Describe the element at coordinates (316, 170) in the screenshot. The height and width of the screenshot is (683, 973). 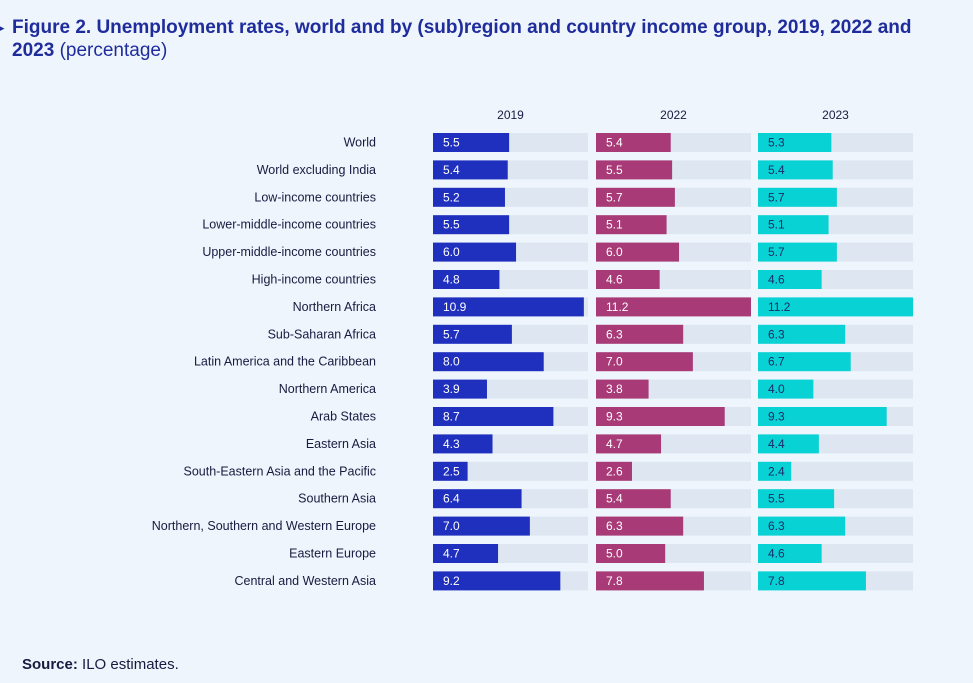
I see `category-label: World excluding India` at that location.